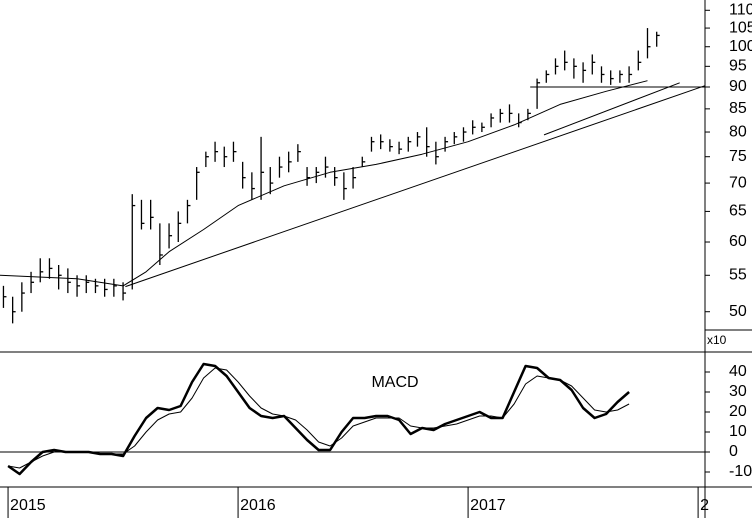  Describe the element at coordinates (738, 431) in the screenshot. I see `y-tick-label: 10` at that location.